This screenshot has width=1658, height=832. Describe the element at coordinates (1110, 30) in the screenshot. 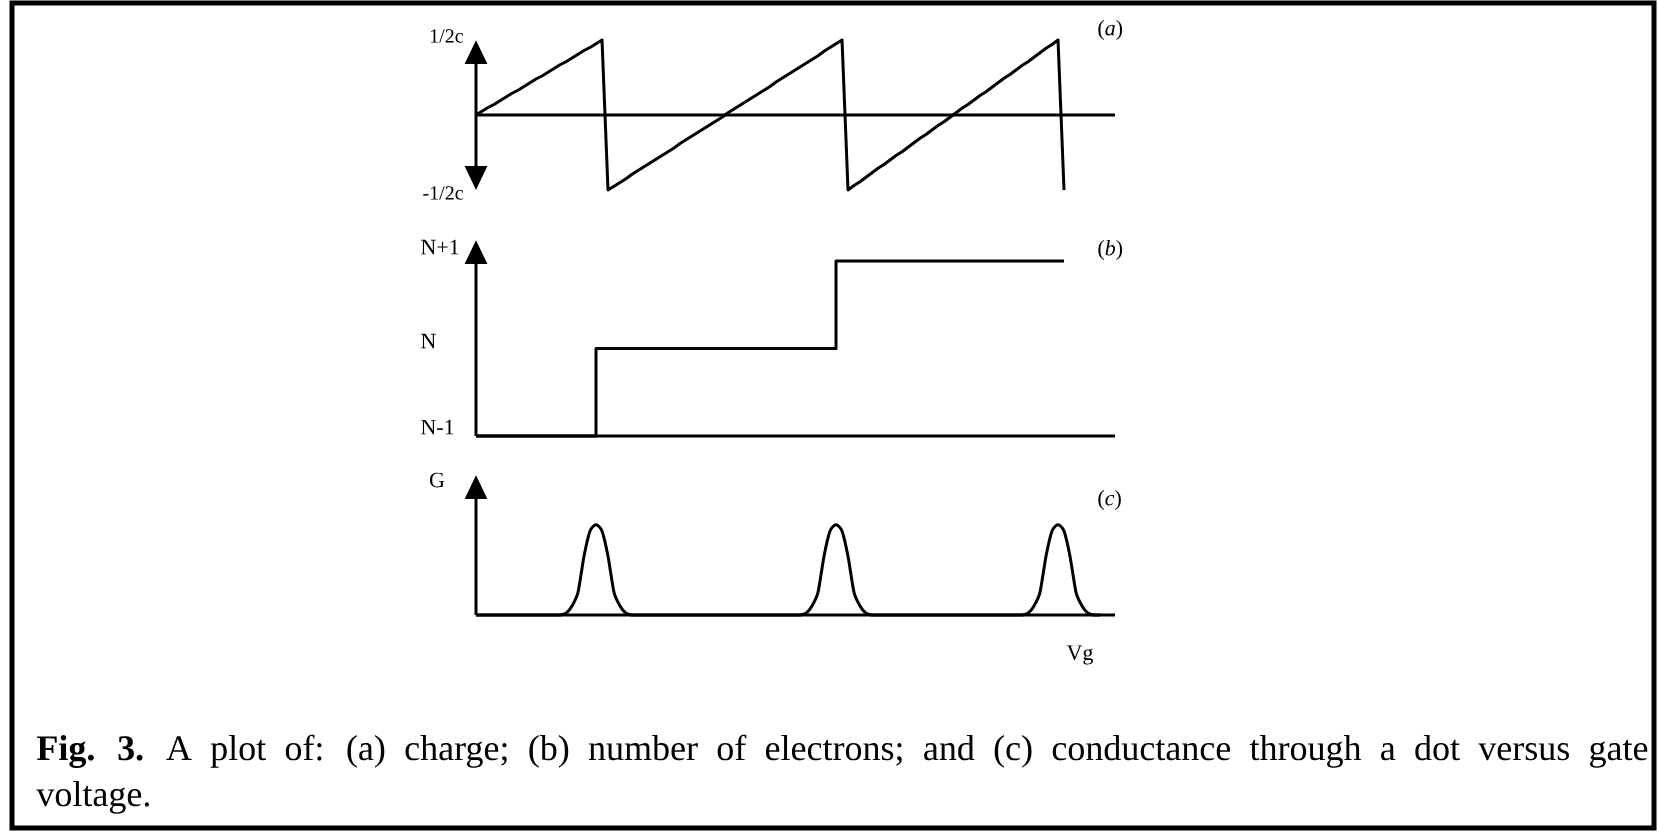

I see `chart-title: (a)` at that location.